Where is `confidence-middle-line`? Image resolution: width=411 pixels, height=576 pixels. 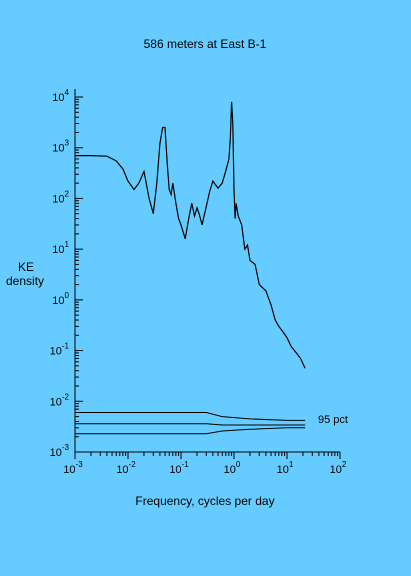 confidence-middle-line is located at coordinates (190, 424).